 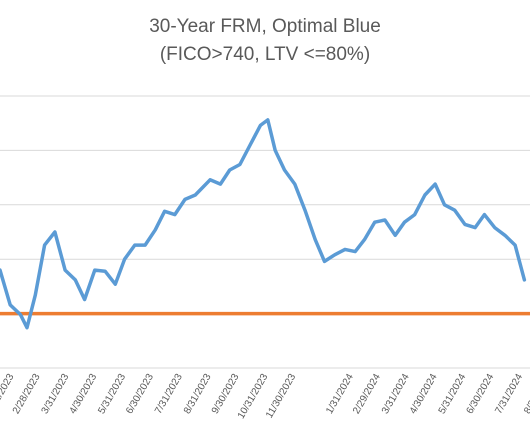 I want to click on x-tick-label: 4/30/2023, so click(x=84, y=394).